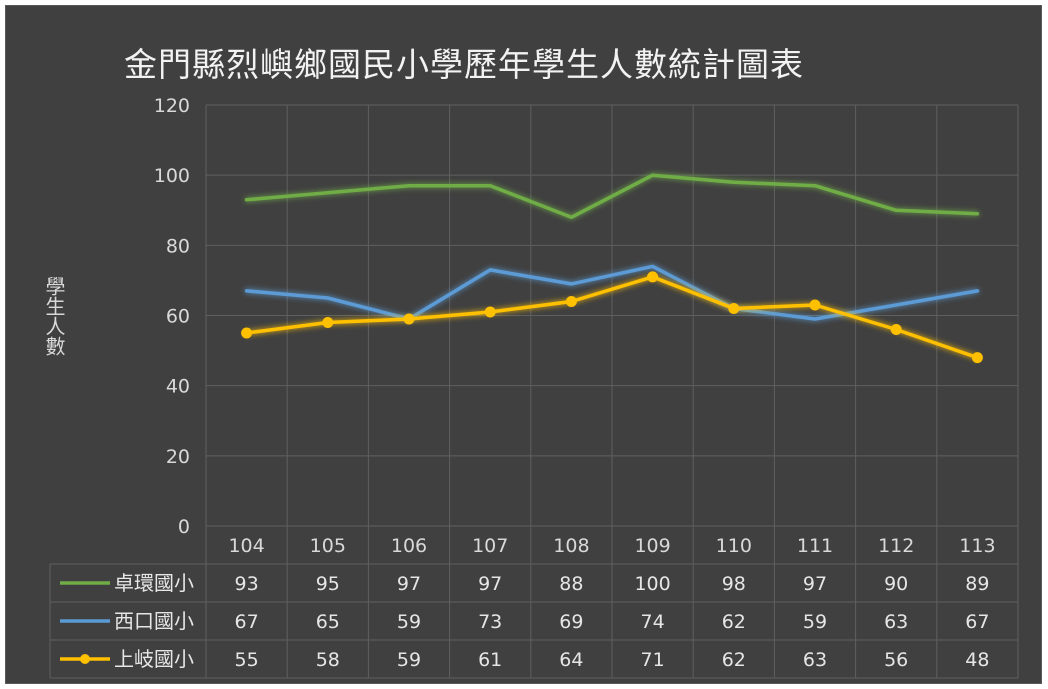 This screenshot has width=1048, height=689. What do you see at coordinates (154, 583) in the screenshot?
I see `legend-label: 卓環國小` at bounding box center [154, 583].